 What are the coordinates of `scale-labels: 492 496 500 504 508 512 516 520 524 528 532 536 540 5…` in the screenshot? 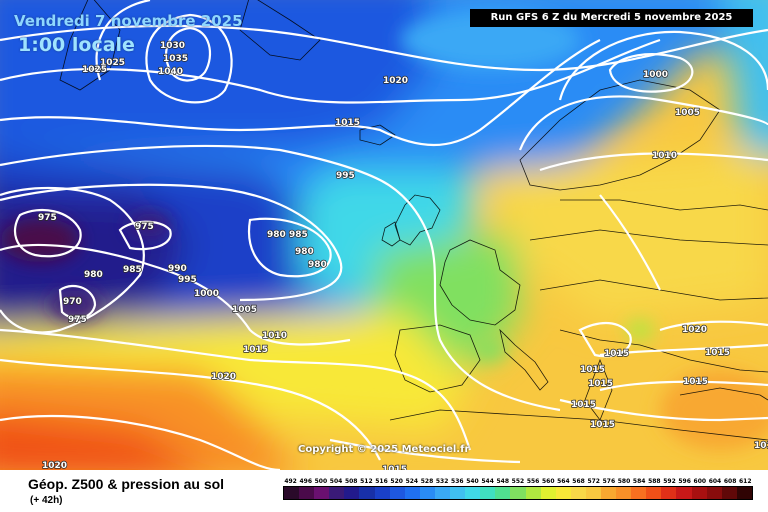 It's located at (518, 481).